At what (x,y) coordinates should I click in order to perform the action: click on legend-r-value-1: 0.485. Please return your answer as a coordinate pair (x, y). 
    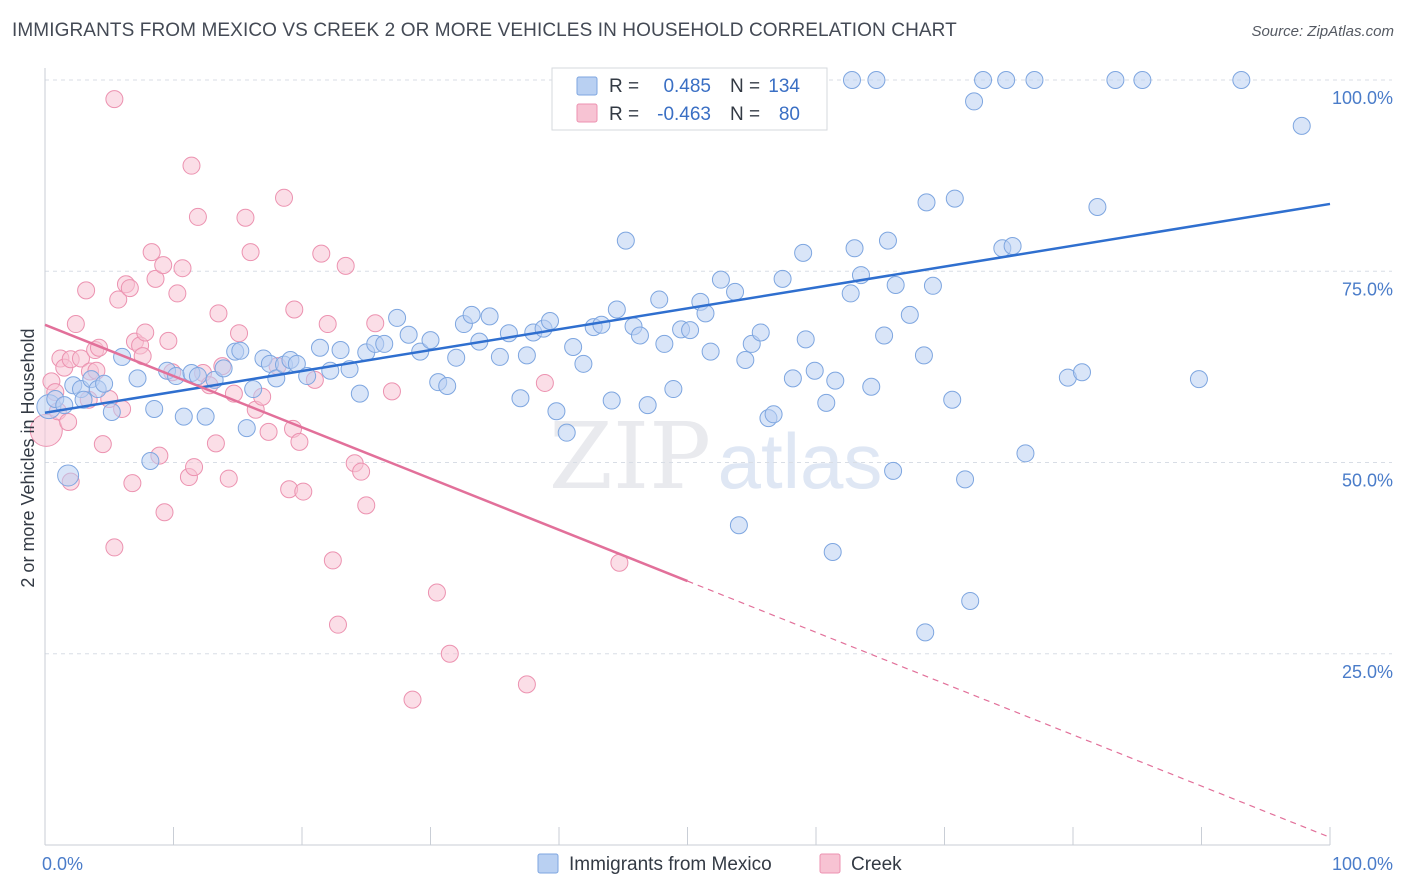
    Looking at the image, I should click on (687, 86).